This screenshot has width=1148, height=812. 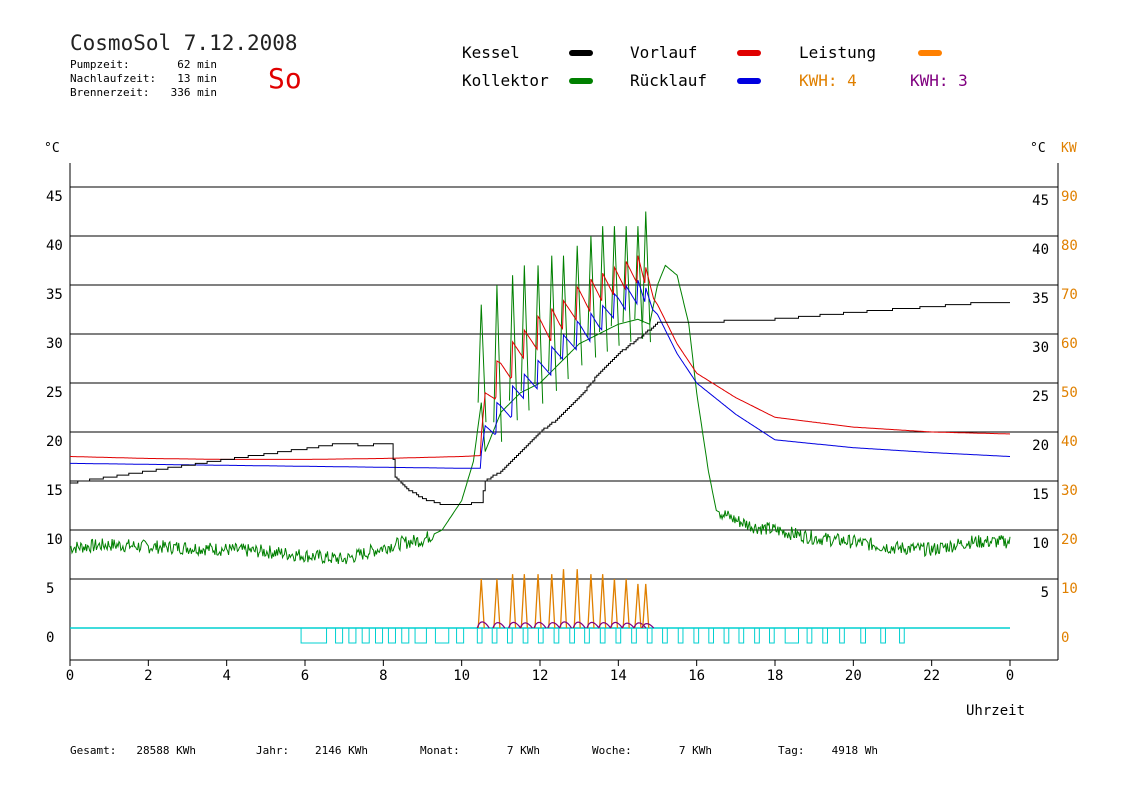 I want to click on footer-value: 28588 KWh, so click(x=166, y=750).